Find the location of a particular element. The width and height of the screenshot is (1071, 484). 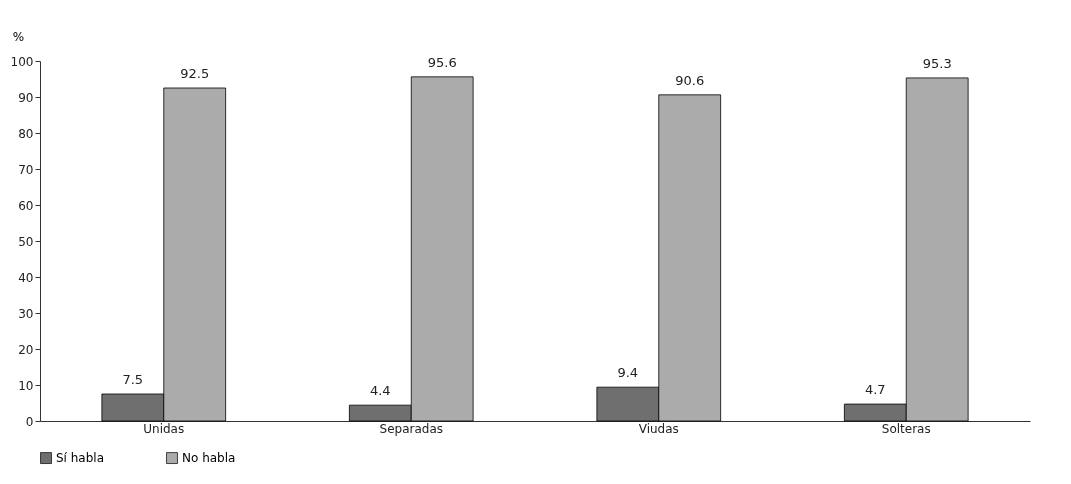

data-label: 95.3 is located at coordinates (937, 63).